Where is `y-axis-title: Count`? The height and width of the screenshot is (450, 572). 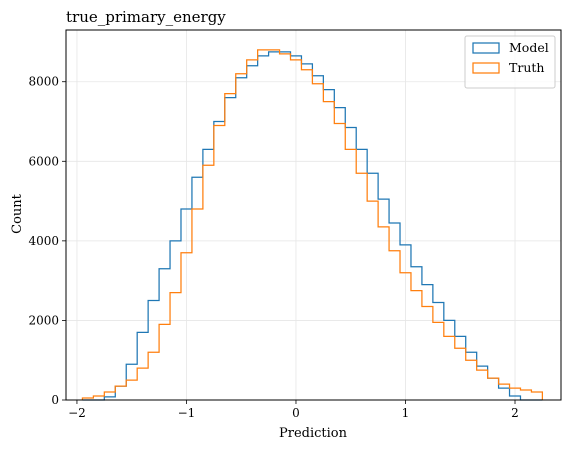
y-axis-title: Count is located at coordinates (17, 213).